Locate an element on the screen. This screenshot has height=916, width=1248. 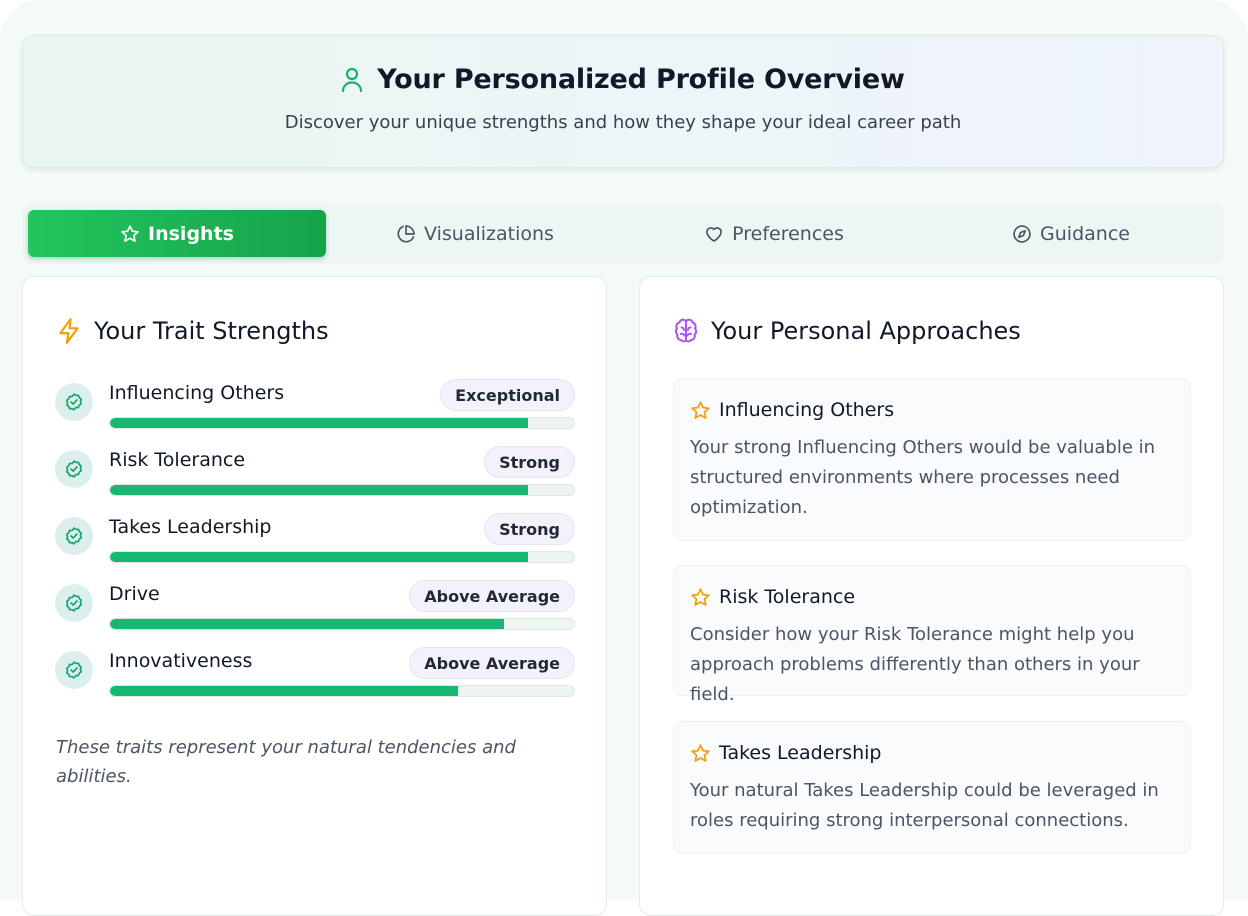
trait-name: Risk Tolerance is located at coordinates (177, 460).